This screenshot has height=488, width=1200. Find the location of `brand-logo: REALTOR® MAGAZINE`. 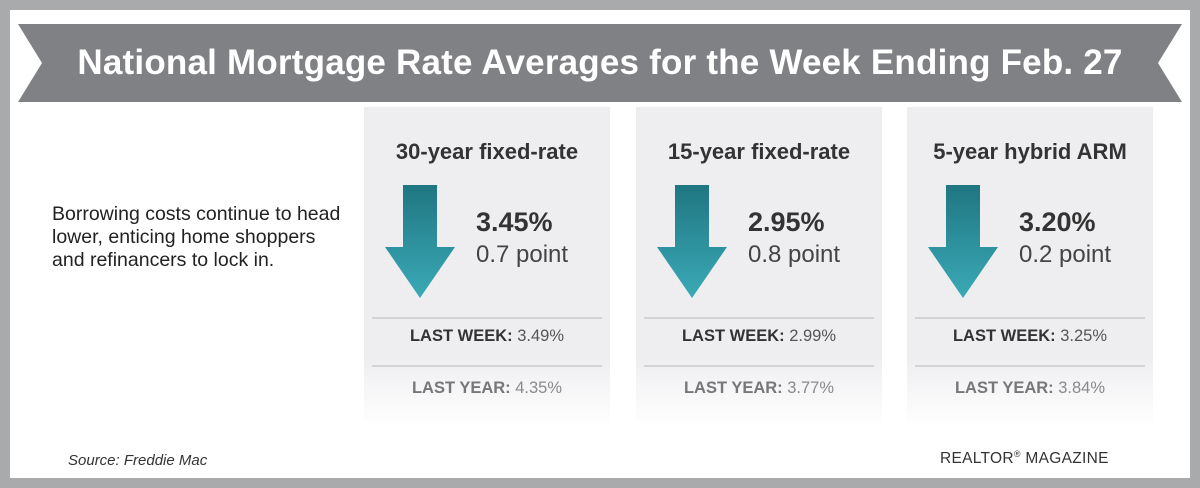

brand-logo: REALTOR® MAGAZINE is located at coordinates (1024, 458).